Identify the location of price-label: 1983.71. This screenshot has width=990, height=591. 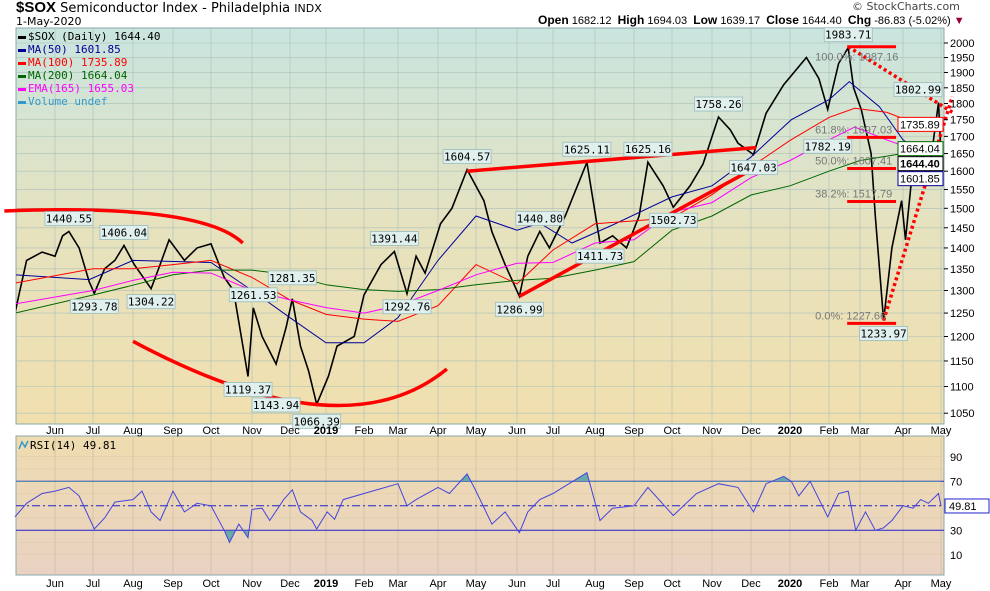
(848, 35).